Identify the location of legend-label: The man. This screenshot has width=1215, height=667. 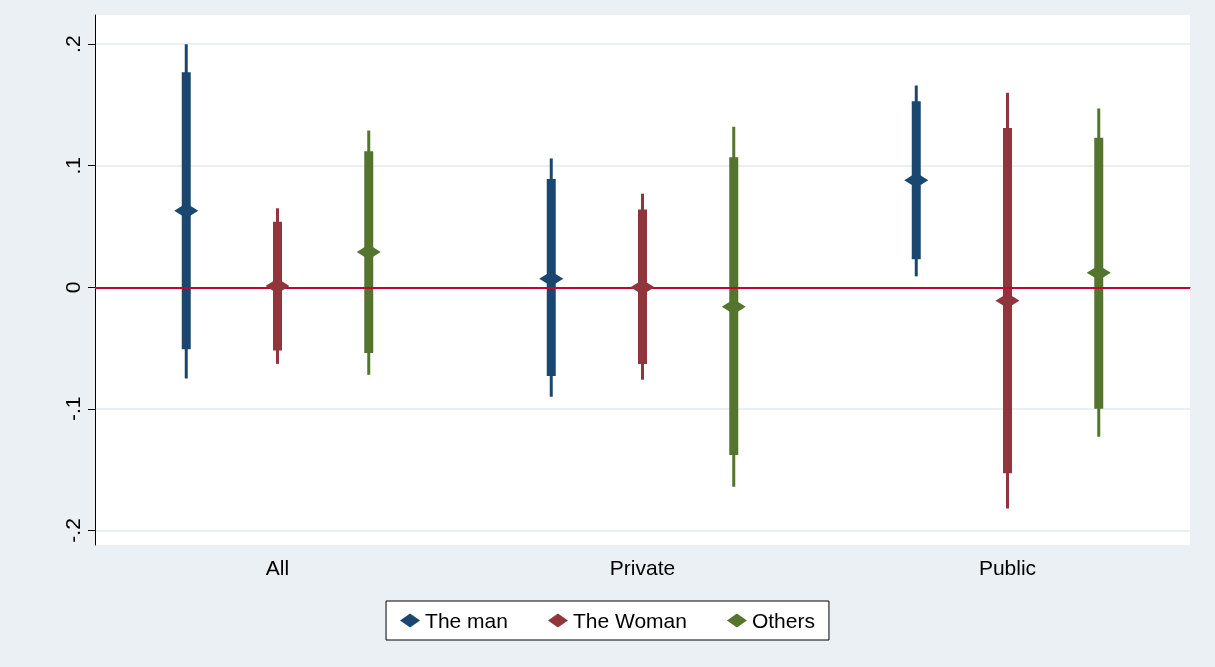
(466, 620).